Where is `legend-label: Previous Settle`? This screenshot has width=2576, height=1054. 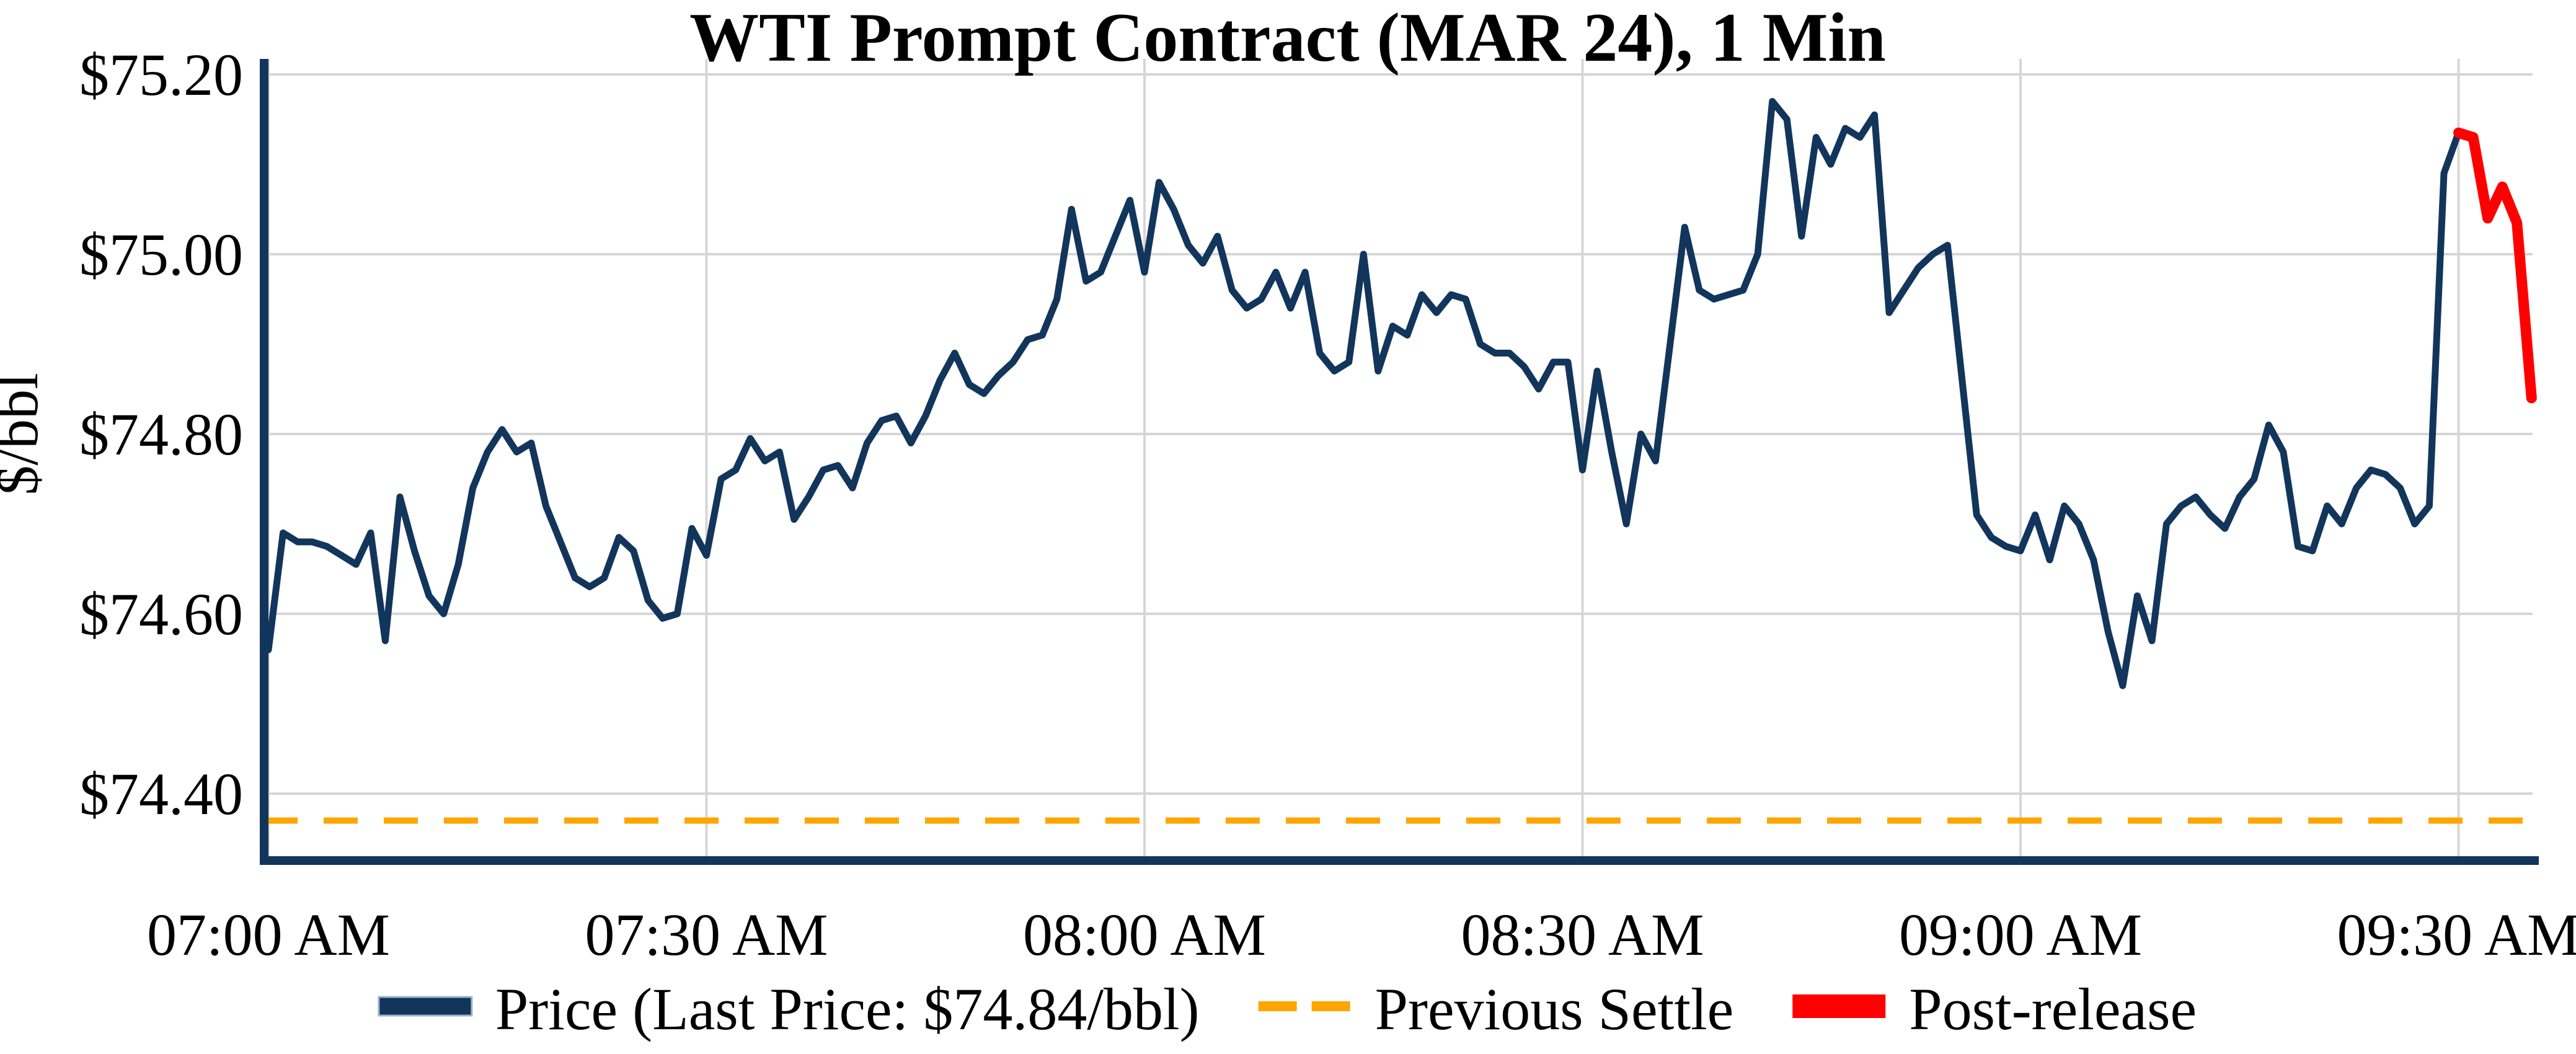
legend-label: Previous Settle is located at coordinates (1554, 1009).